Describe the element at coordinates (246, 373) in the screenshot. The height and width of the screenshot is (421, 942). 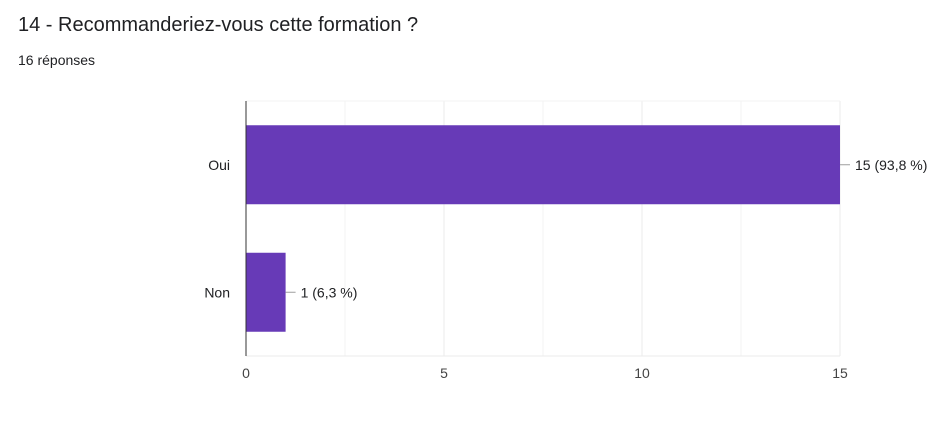
I see `x-tick-label: 0` at that location.